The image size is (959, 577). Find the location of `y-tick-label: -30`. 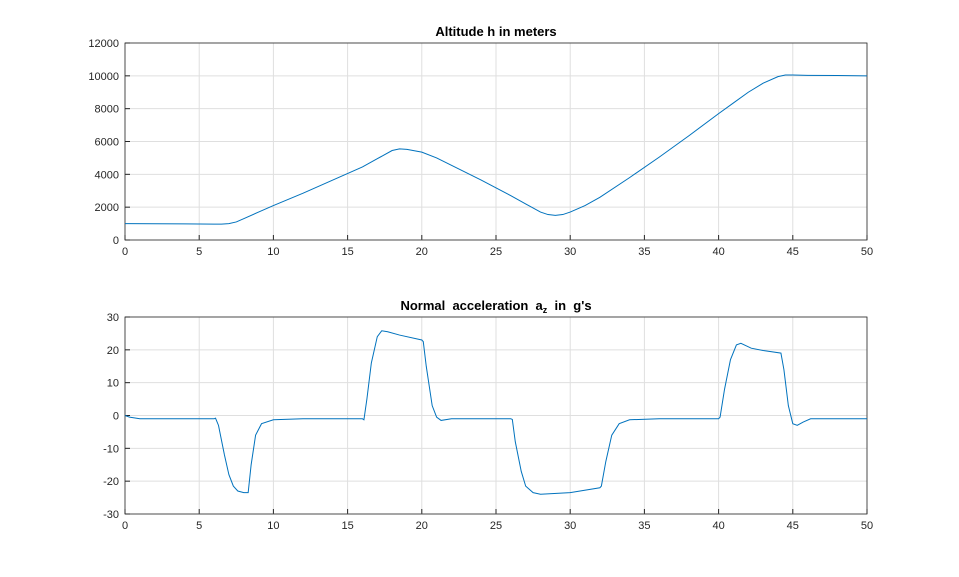

y-tick-label: -30 is located at coordinates (111, 515).